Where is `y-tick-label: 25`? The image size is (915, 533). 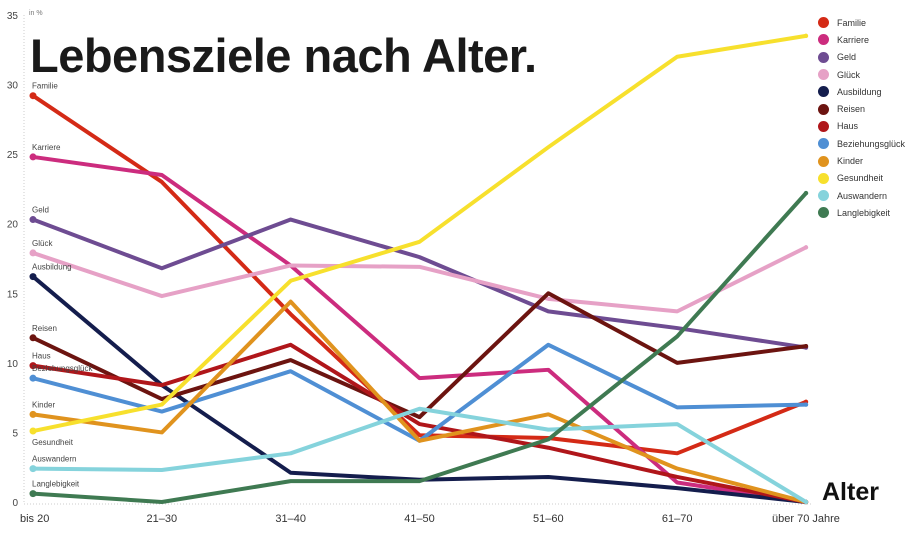
y-tick-label: 25 is located at coordinates (13, 155).